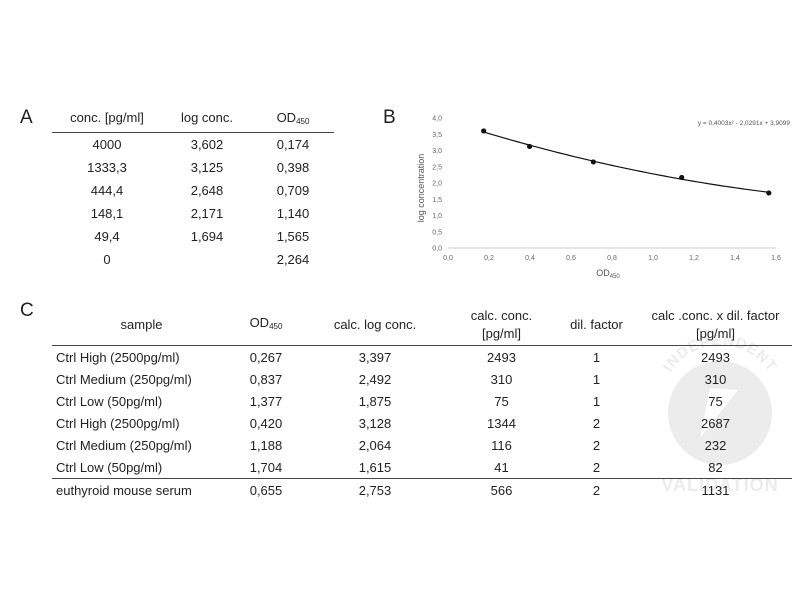  Describe the element at coordinates (293, 144) in the screenshot. I see `cell-od: 0,174` at that location.